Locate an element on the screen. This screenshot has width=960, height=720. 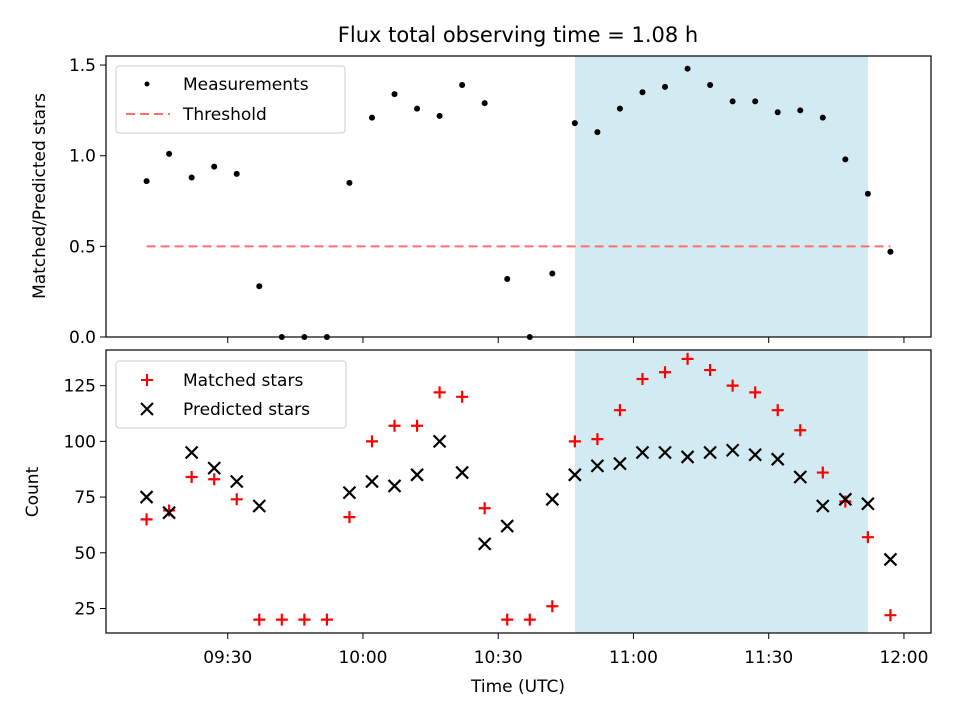
top-y-axis-label: Matched/Predicted stars is located at coordinates (40, 196).